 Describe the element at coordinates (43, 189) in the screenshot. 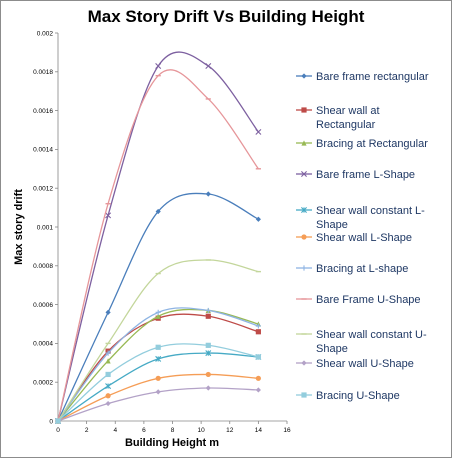

I see `y-tick-label: 0.0012` at that location.